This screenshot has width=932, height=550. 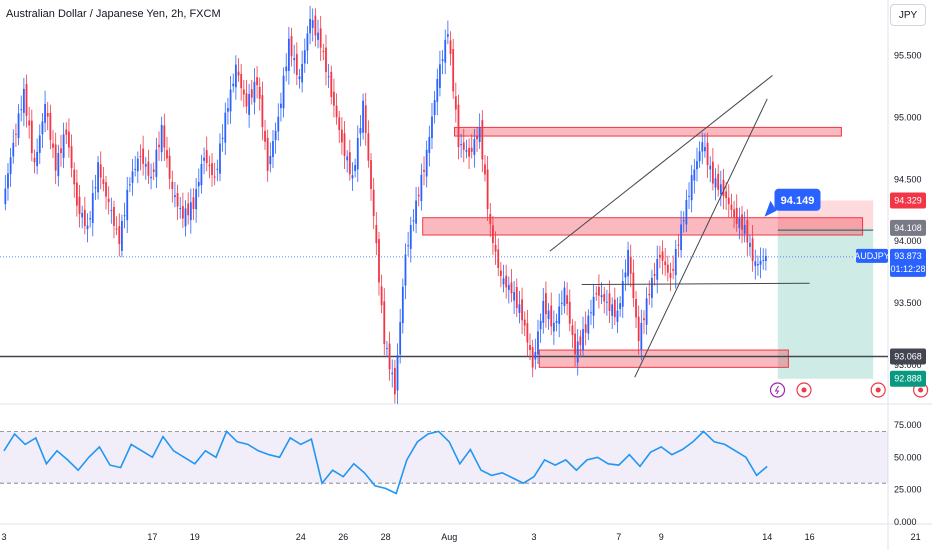 I want to click on time-tick-label: 7, so click(x=618, y=537).